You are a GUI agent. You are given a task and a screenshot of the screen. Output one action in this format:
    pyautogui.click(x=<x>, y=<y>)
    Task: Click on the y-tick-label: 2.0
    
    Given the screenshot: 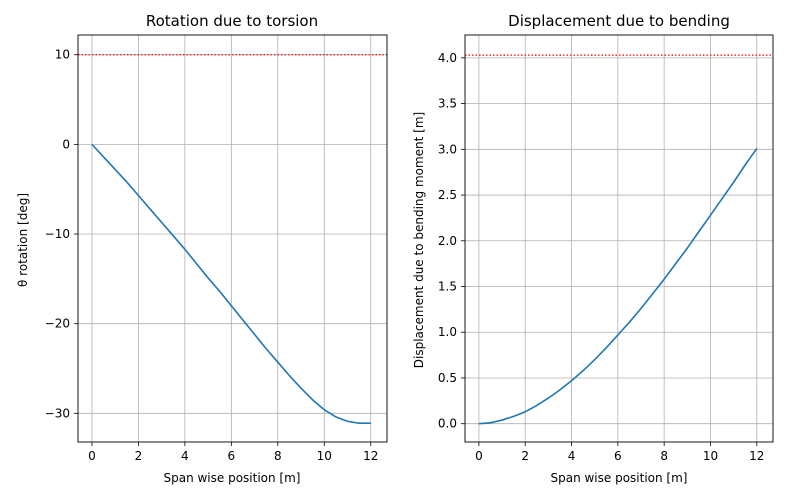 What is the action you would take?
    pyautogui.click(x=447, y=241)
    